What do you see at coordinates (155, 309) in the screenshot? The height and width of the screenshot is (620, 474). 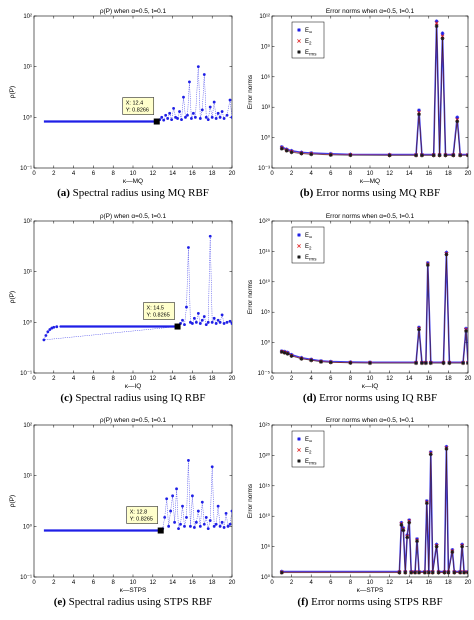 I see `datatip-x: X: 14.5` at bounding box center [155, 309].